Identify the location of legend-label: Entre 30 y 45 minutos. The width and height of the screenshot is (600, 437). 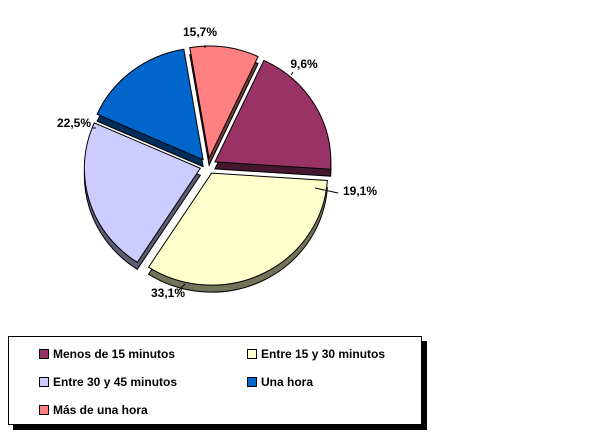
(115, 382).